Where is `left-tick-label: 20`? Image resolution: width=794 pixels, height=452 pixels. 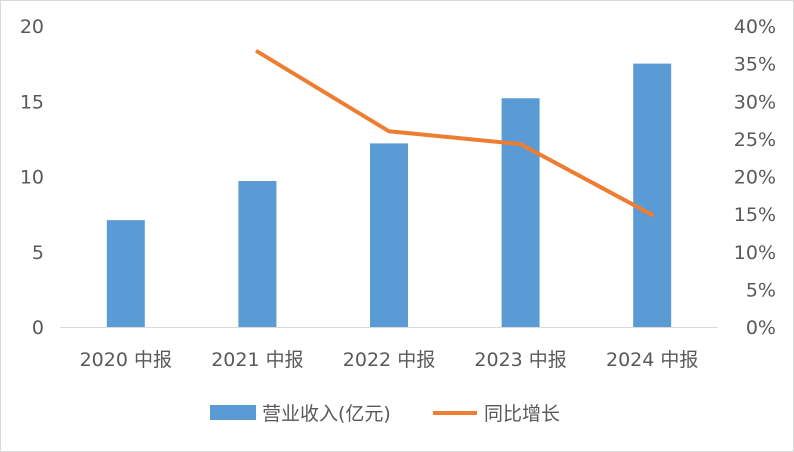 left-tick-label: 20 is located at coordinates (32, 27).